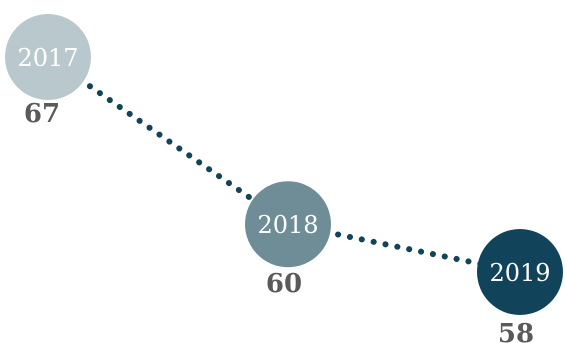 Image resolution: width=565 pixels, height=343 pixels. I want to click on value-label-2018: 60, so click(284, 284).